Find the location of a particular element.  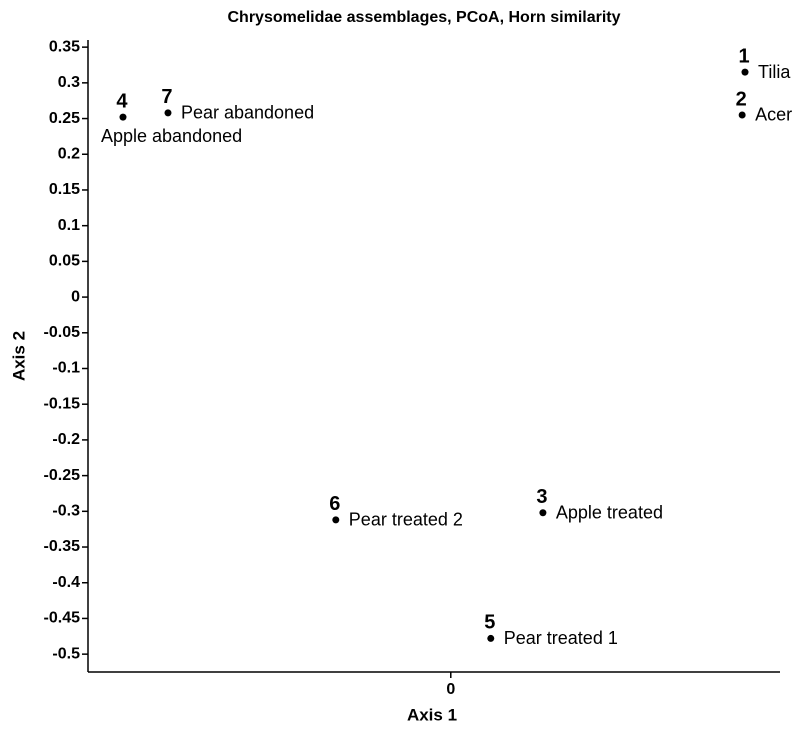

y-tick-label: 0.15 is located at coordinates (64, 189).